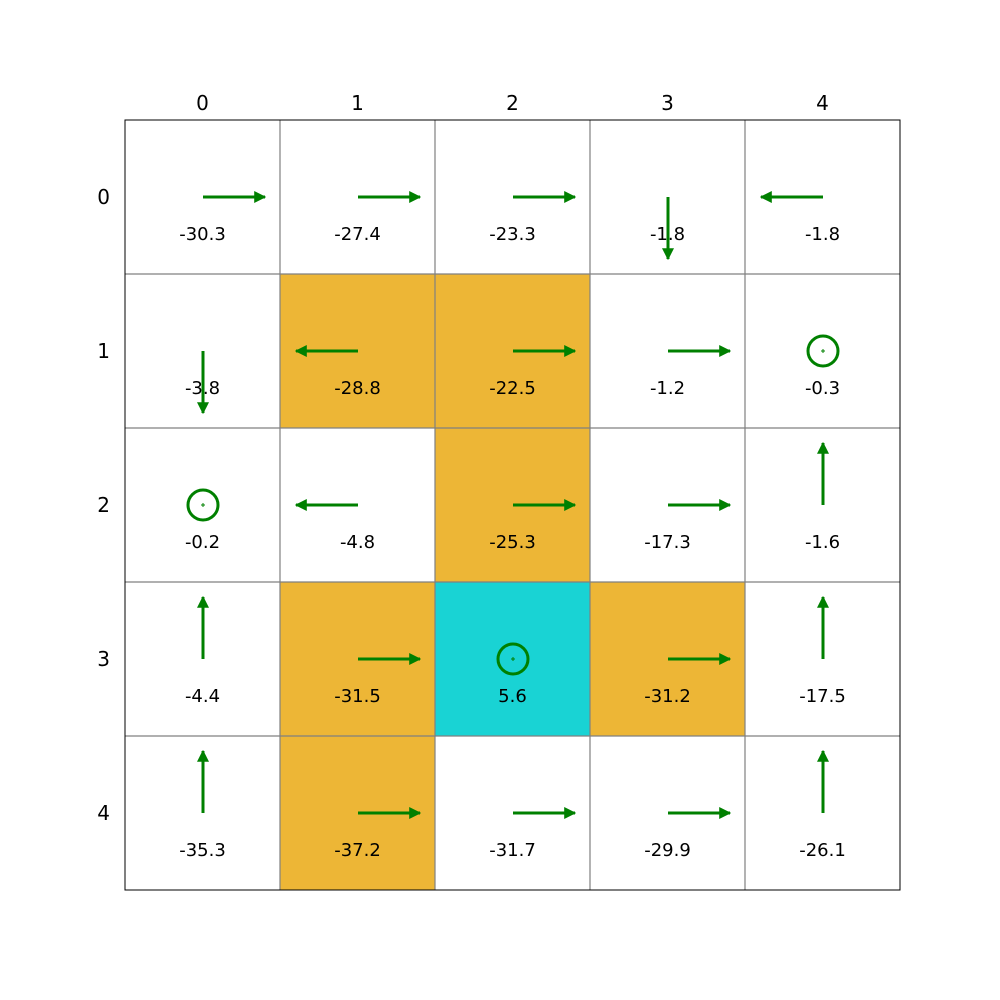 The width and height of the screenshot is (1000, 1000). Describe the element at coordinates (822, 850) in the screenshot. I see `cell-value-label: -26.1` at that location.